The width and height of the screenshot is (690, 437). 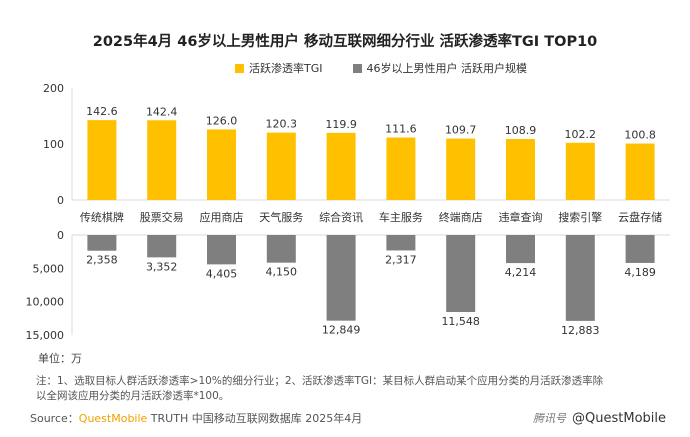 What do you see at coordinates (53, 88) in the screenshot?
I see `upper-tick-label: 200` at bounding box center [53, 88].